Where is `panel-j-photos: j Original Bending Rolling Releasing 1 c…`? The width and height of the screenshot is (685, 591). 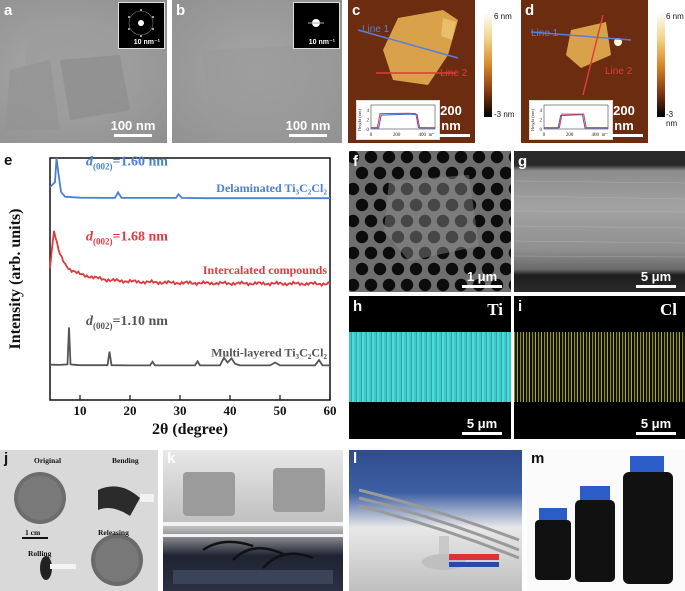 panel-j-photos: j Original Bending Rolling Releasing 1 c… is located at coordinates (79, 520).